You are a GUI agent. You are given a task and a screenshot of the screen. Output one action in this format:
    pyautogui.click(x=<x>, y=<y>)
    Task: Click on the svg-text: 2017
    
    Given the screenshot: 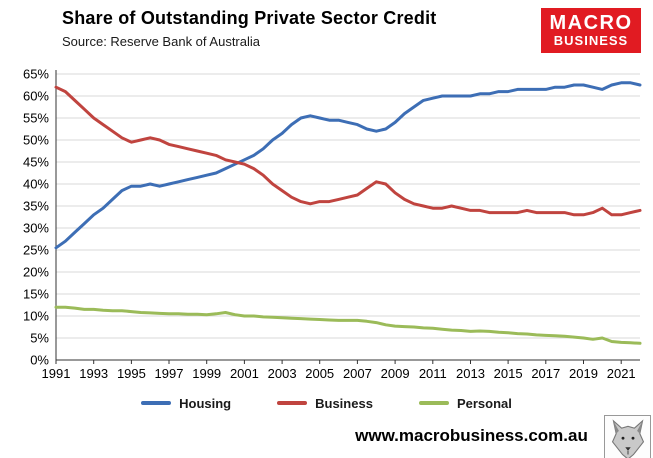 What is the action you would take?
    pyautogui.click(x=545, y=373)
    